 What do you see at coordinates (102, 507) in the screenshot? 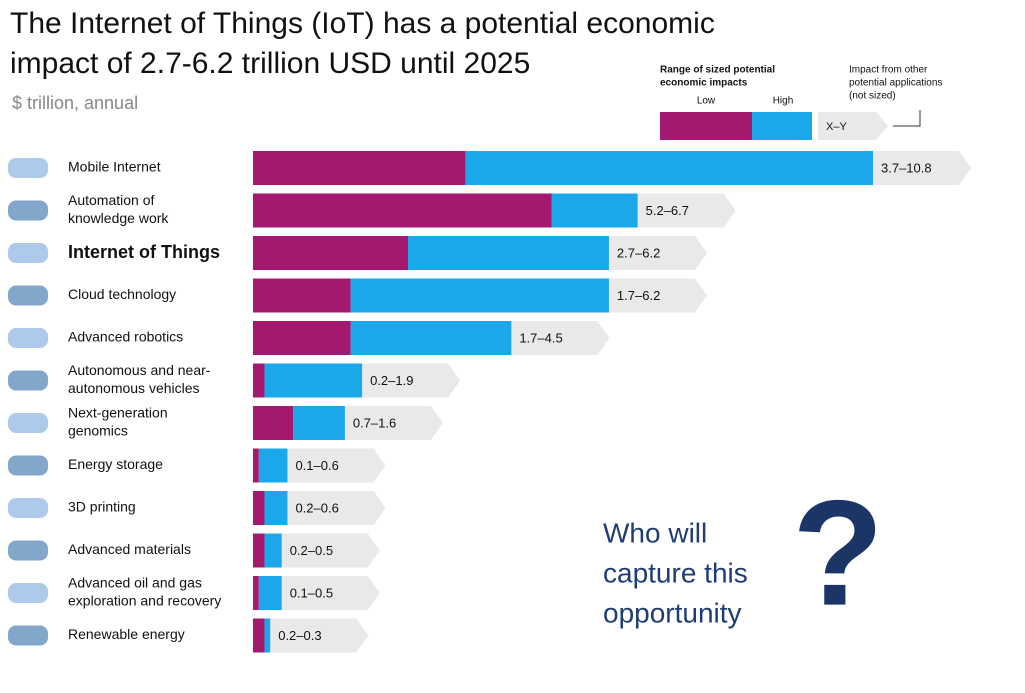
I see `category-label: 3D printing` at bounding box center [102, 507].